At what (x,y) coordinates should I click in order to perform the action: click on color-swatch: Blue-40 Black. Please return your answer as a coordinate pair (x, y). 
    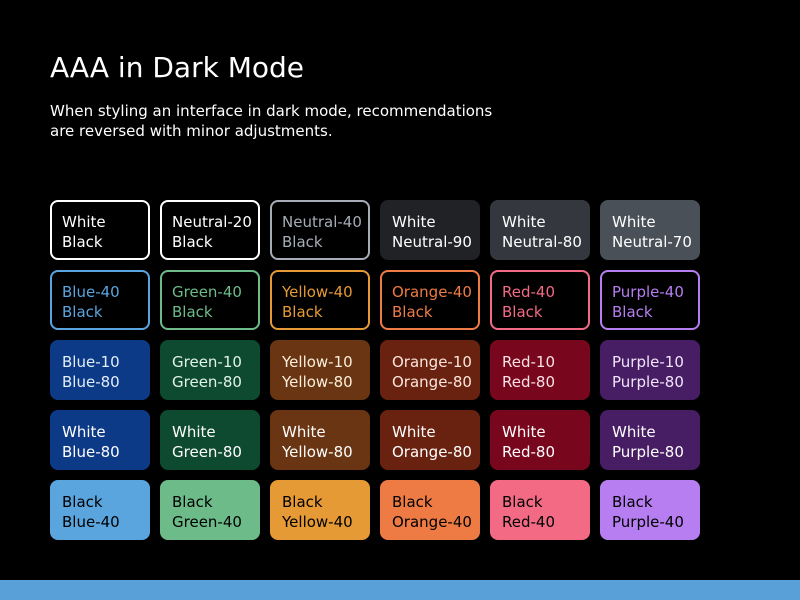
    Looking at the image, I should click on (100, 300).